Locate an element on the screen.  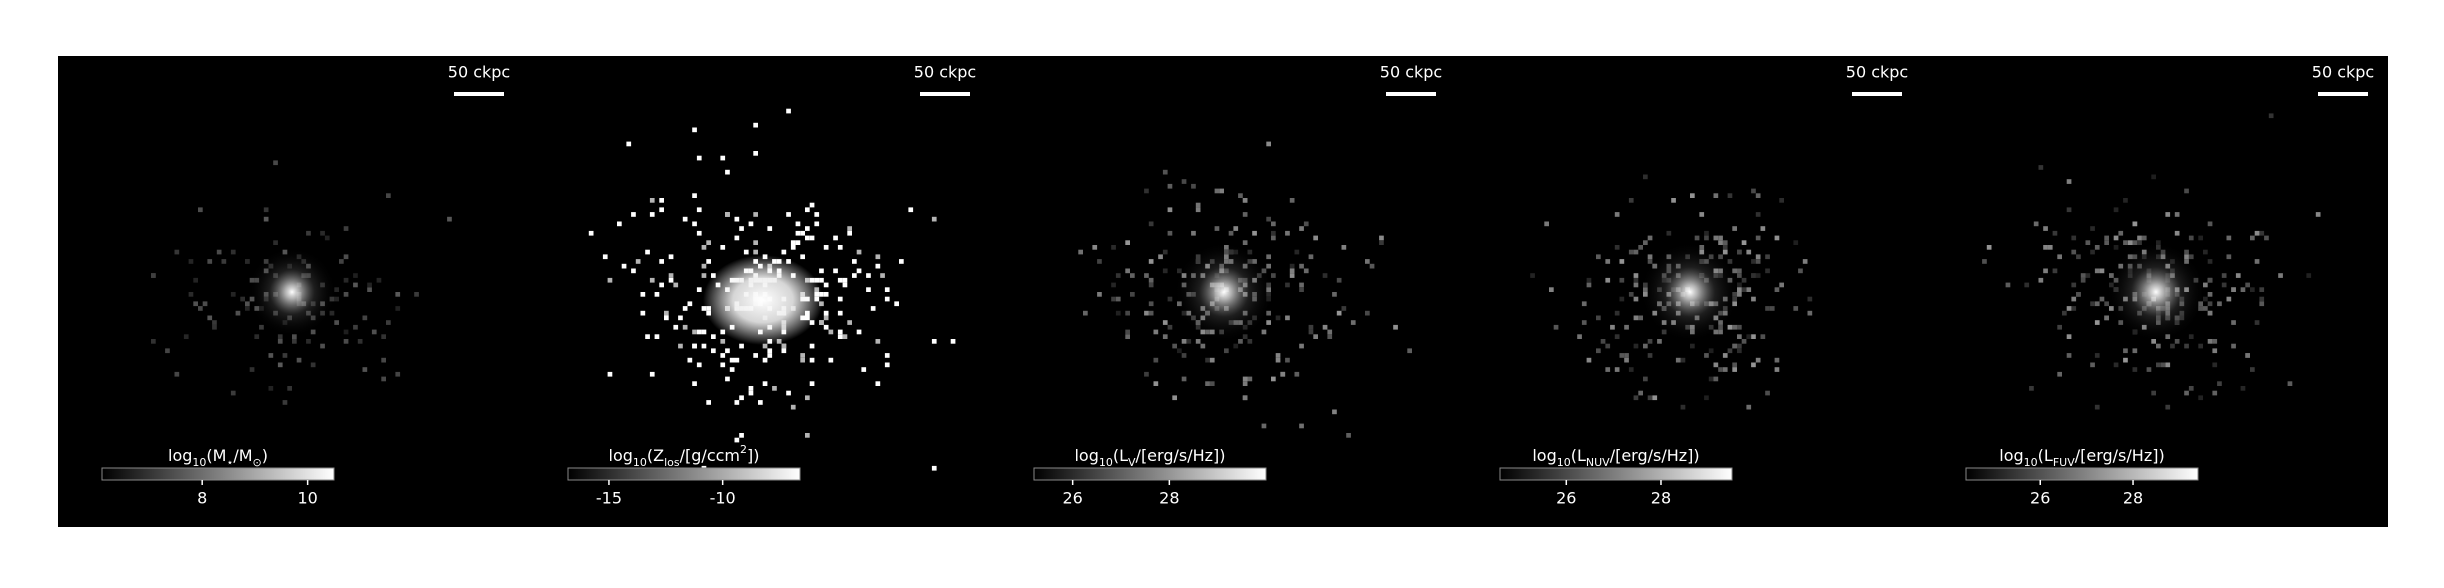
label-part: /[g/ccm is located at coordinates (710, 455).